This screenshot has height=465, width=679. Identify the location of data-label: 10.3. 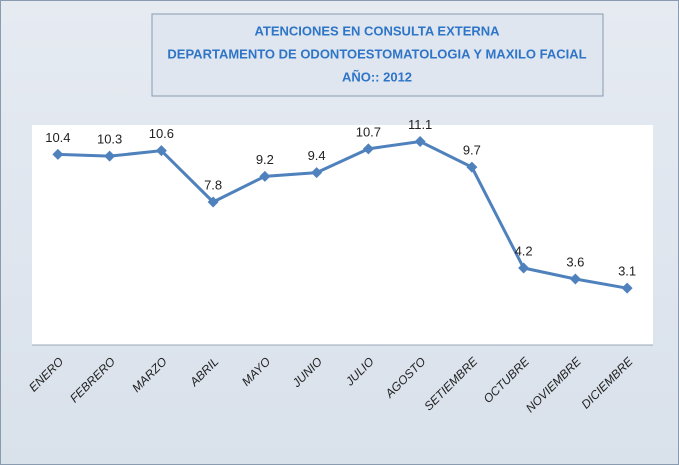
(109, 139).